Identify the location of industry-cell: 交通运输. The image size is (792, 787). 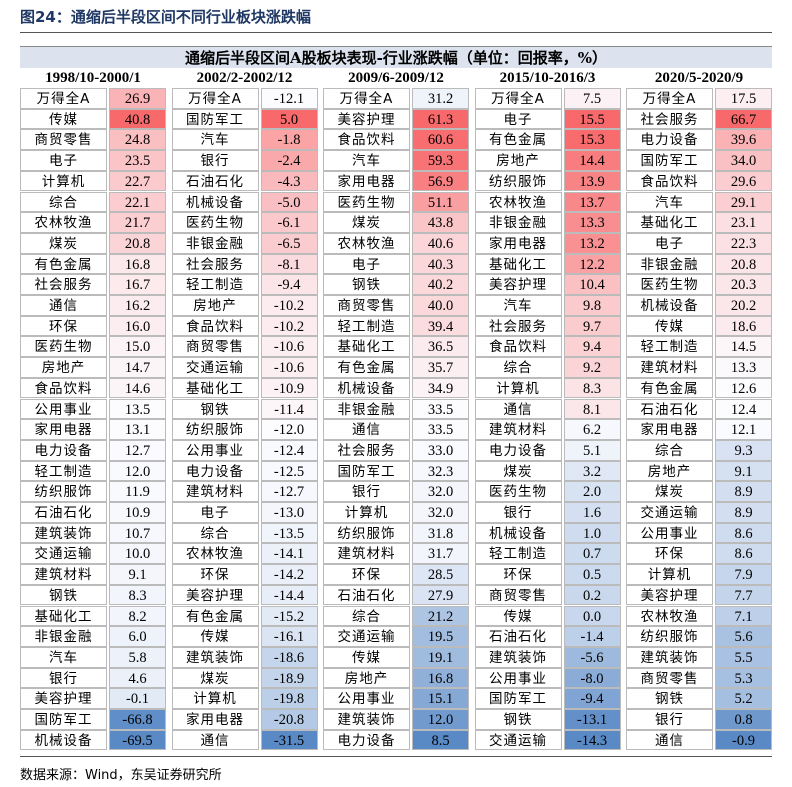
(63, 554).